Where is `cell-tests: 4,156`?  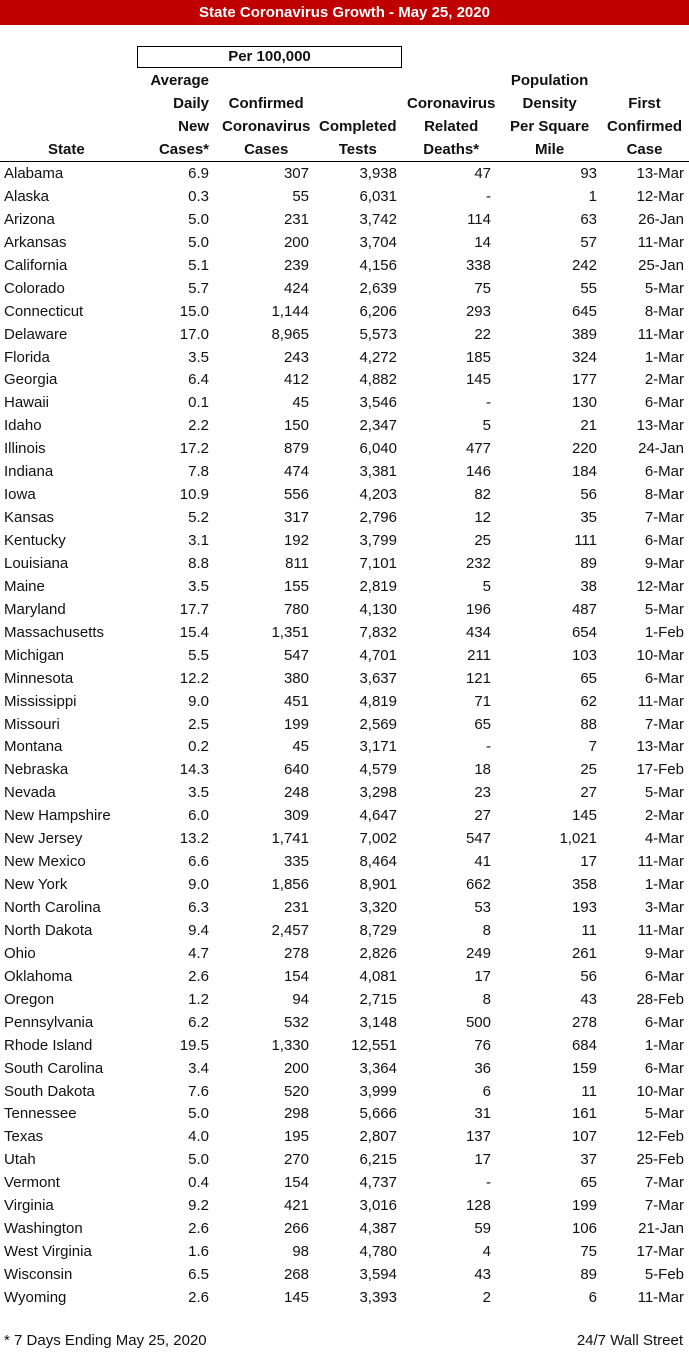 cell-tests: 4,156 is located at coordinates (378, 265).